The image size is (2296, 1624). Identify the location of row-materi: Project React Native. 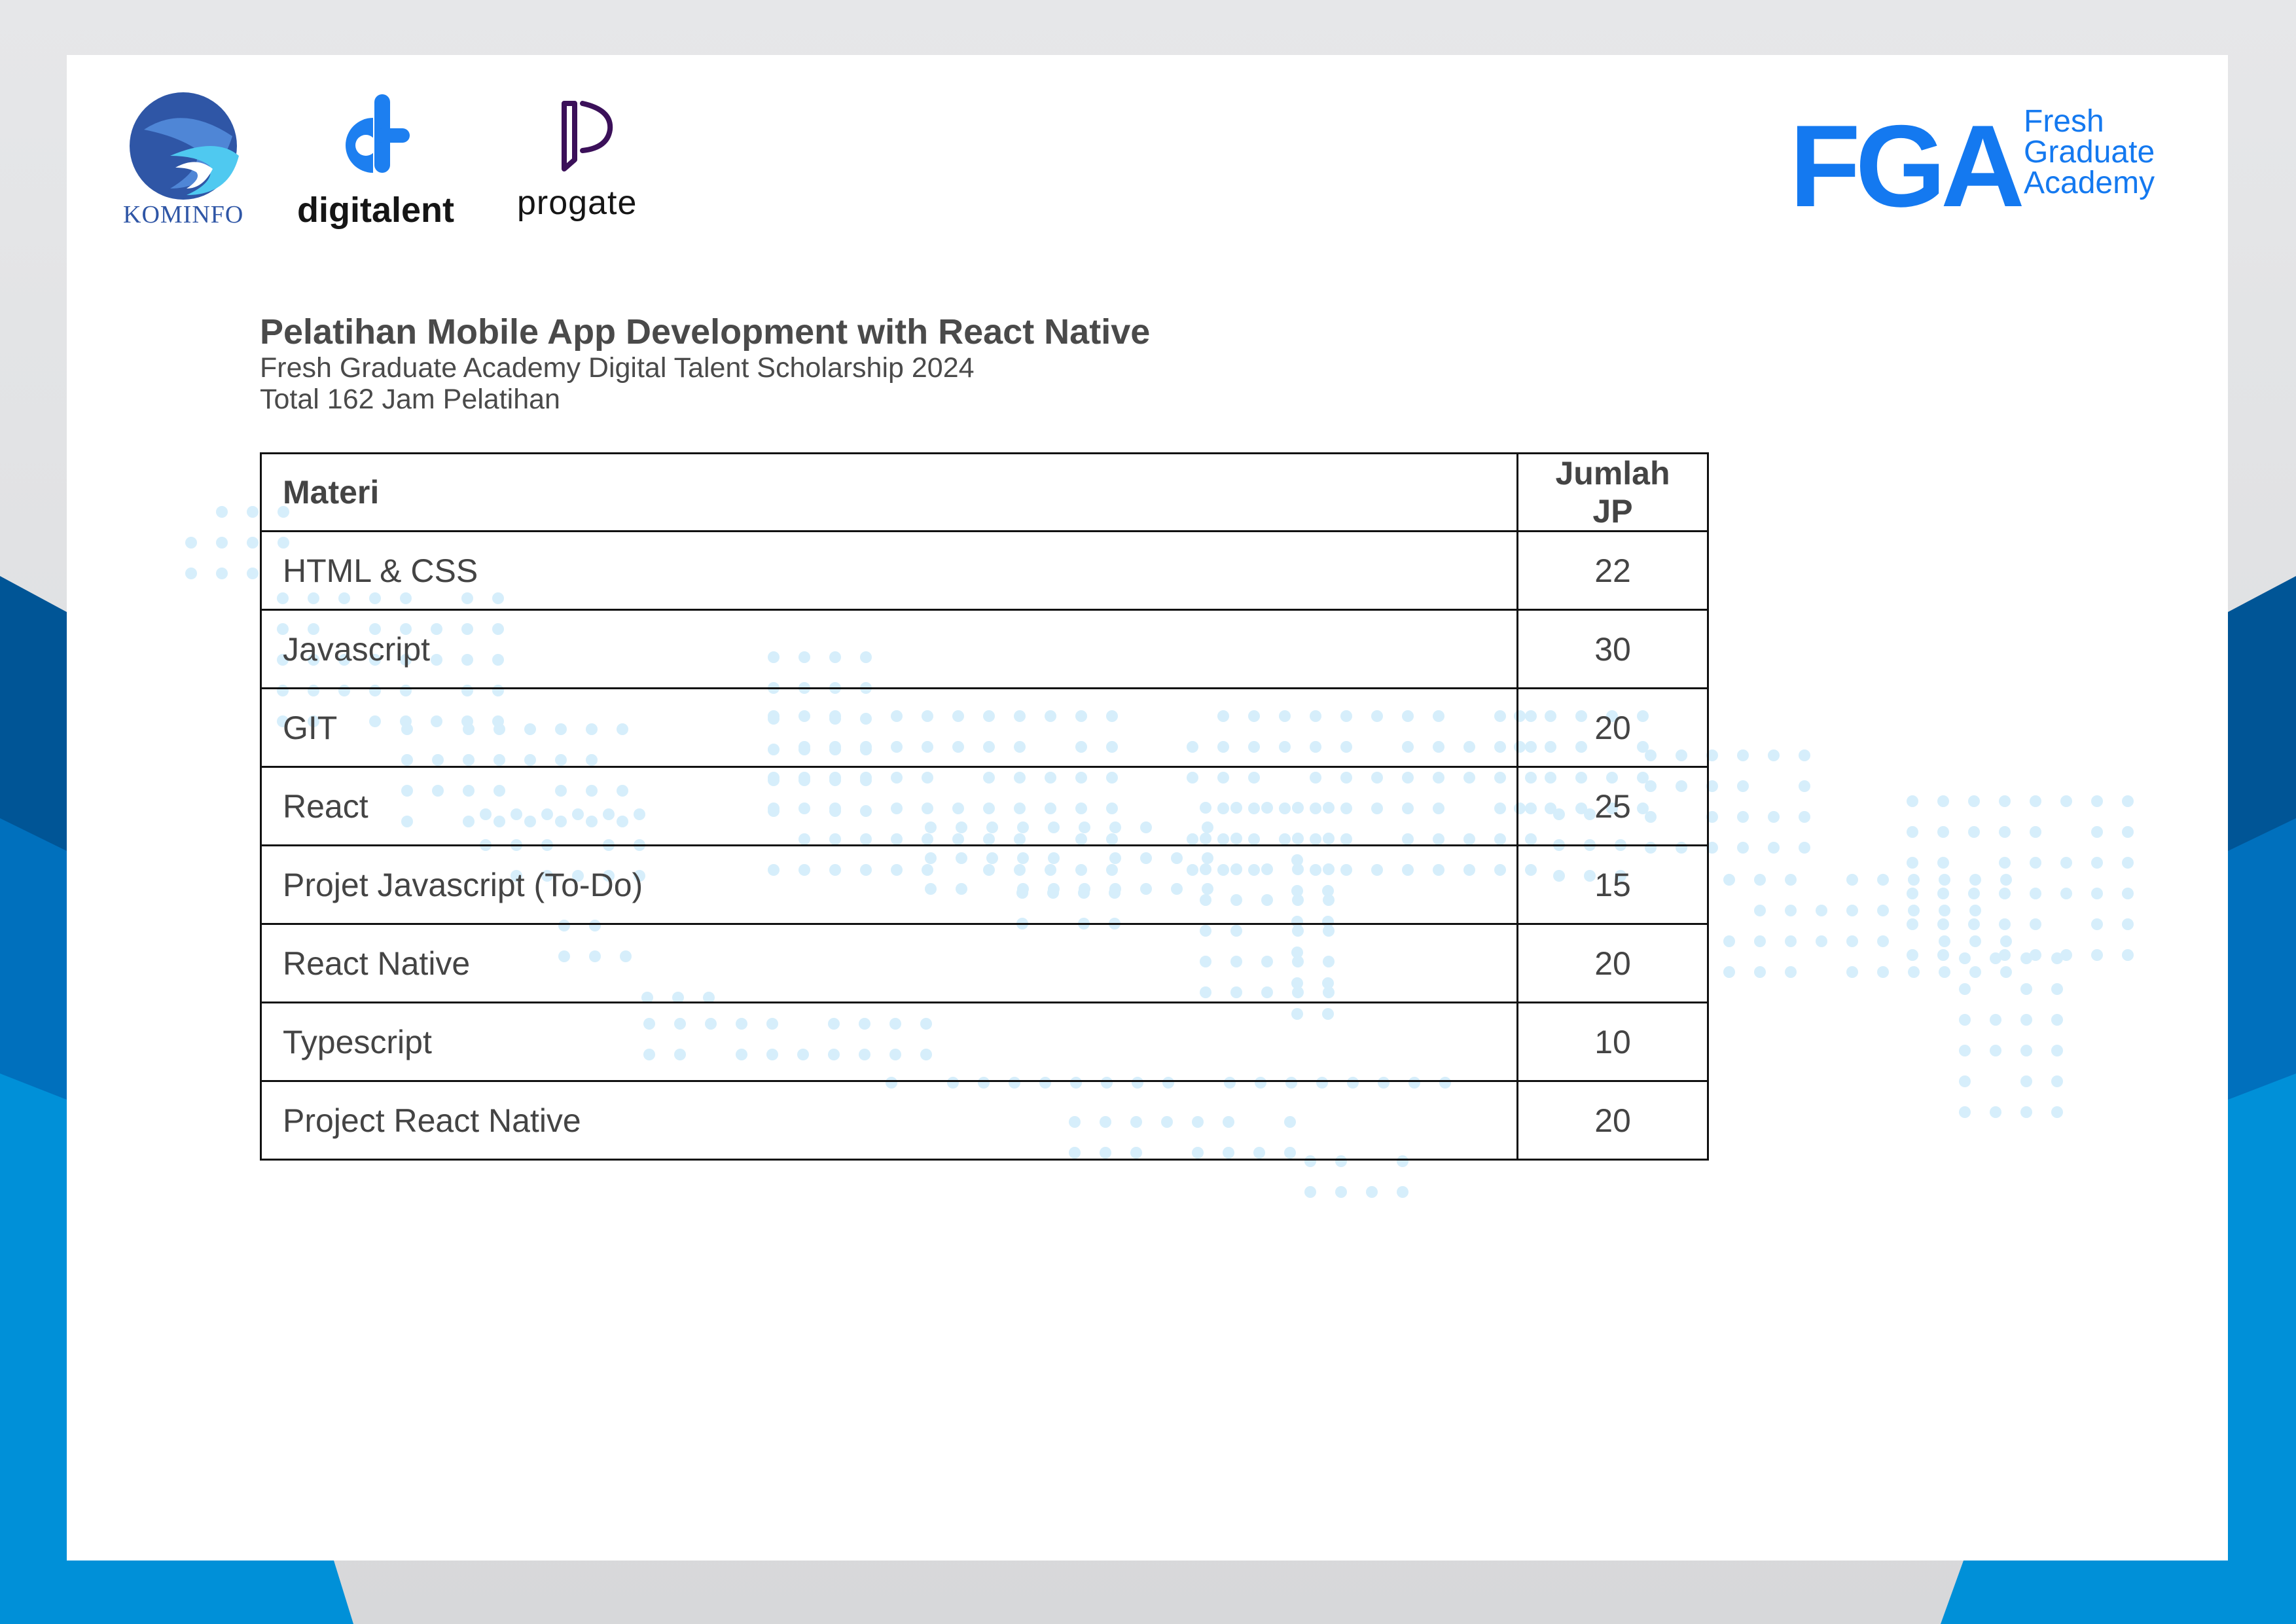
(889, 1120).